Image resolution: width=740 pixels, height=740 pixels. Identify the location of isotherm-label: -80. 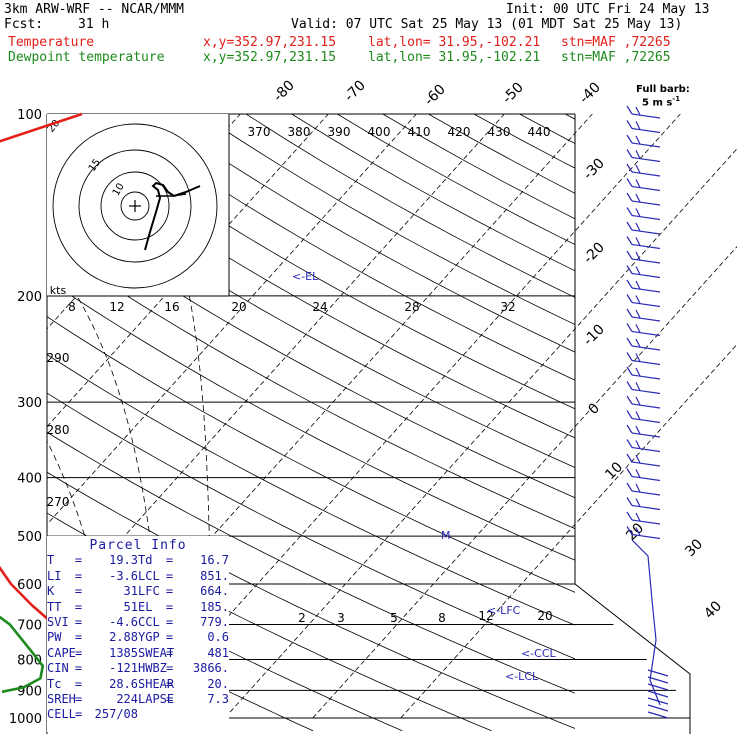
(283, 90).